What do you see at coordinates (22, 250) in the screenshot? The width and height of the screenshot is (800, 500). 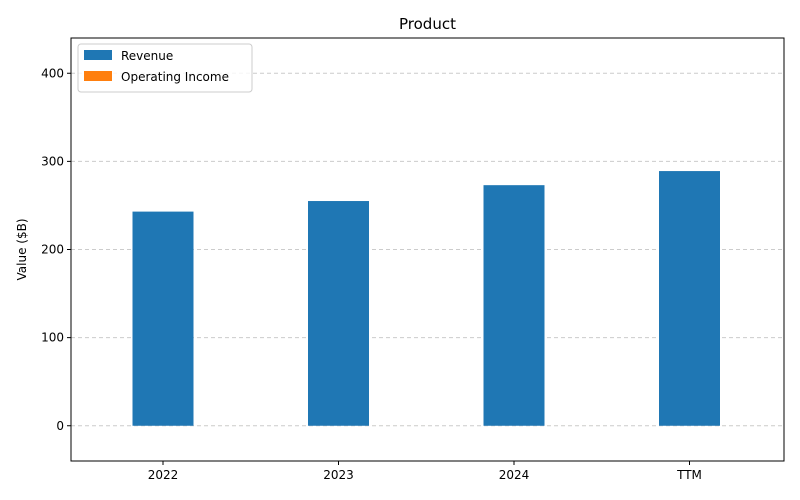 I see `y-axis-label: Value ($B)` at bounding box center [22, 250].